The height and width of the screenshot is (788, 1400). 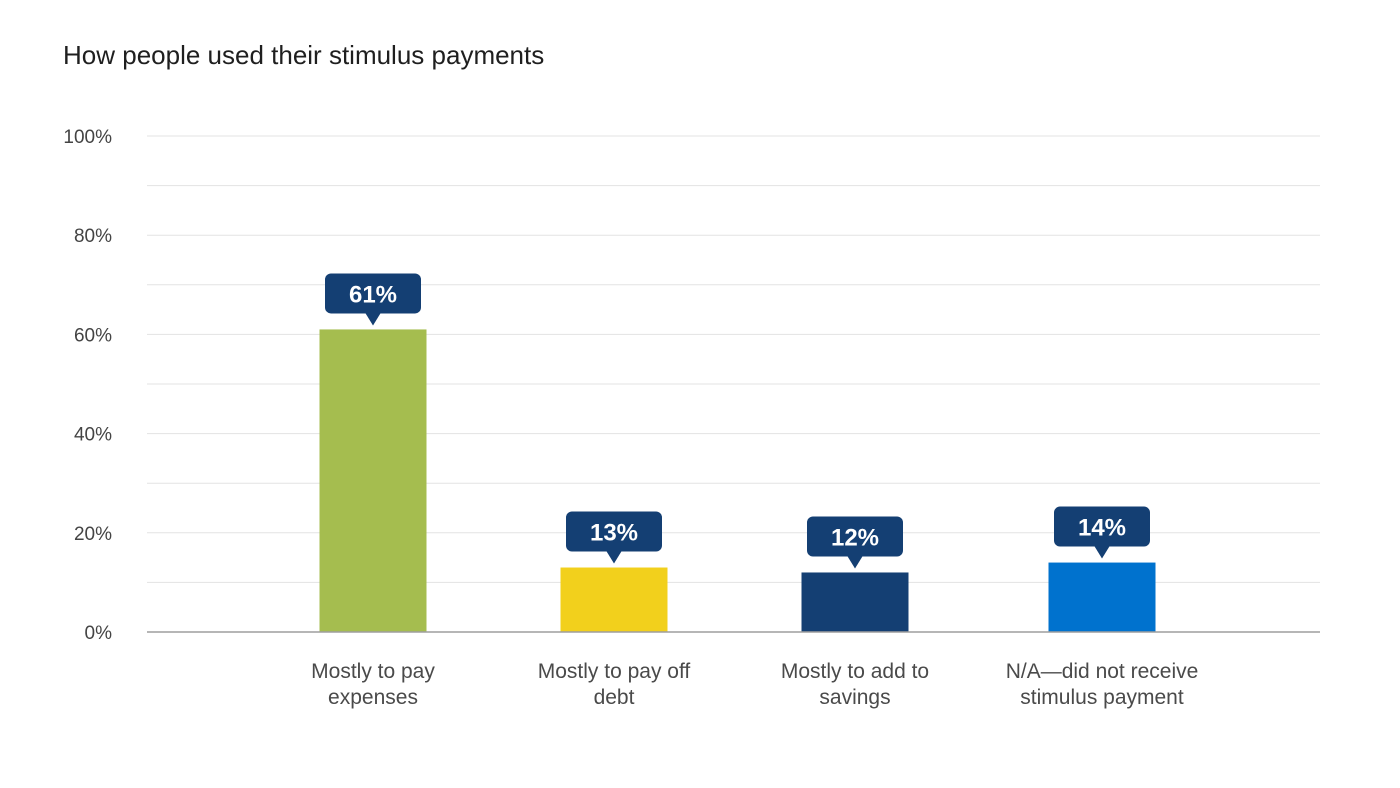 I want to click on data-label: 14%, so click(x=1102, y=528).